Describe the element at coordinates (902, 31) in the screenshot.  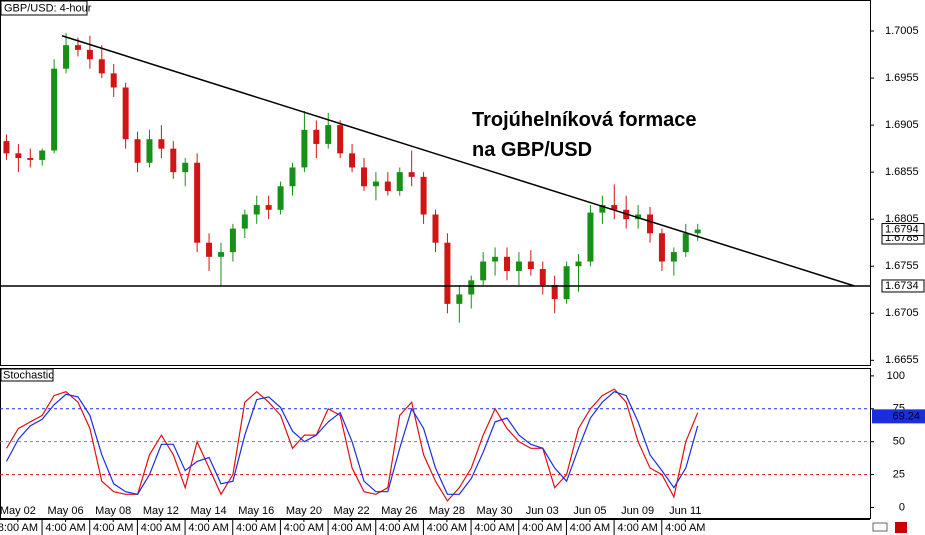
I see `y-tick-label: 1.7005` at that location.